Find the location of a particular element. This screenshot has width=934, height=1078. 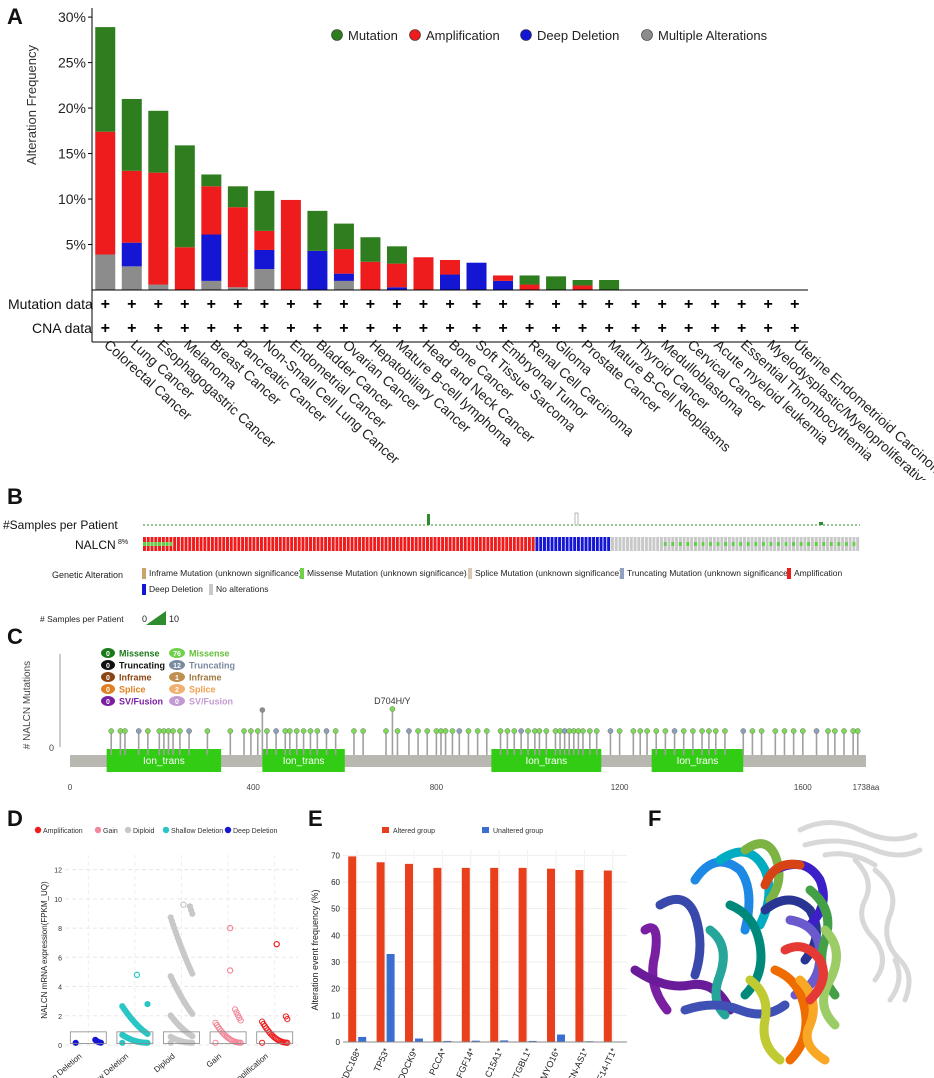

x-tick-label: 800 is located at coordinates (437, 787).